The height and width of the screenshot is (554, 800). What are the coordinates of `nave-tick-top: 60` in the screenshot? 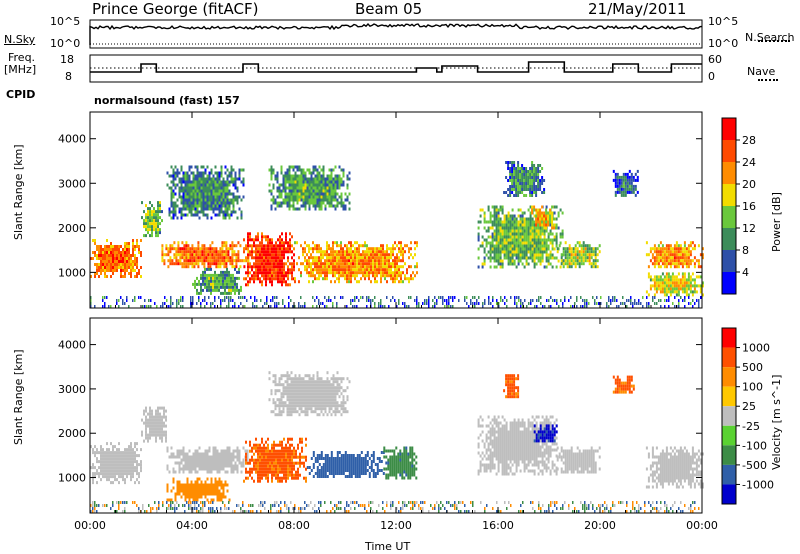 It's located at (715, 59).